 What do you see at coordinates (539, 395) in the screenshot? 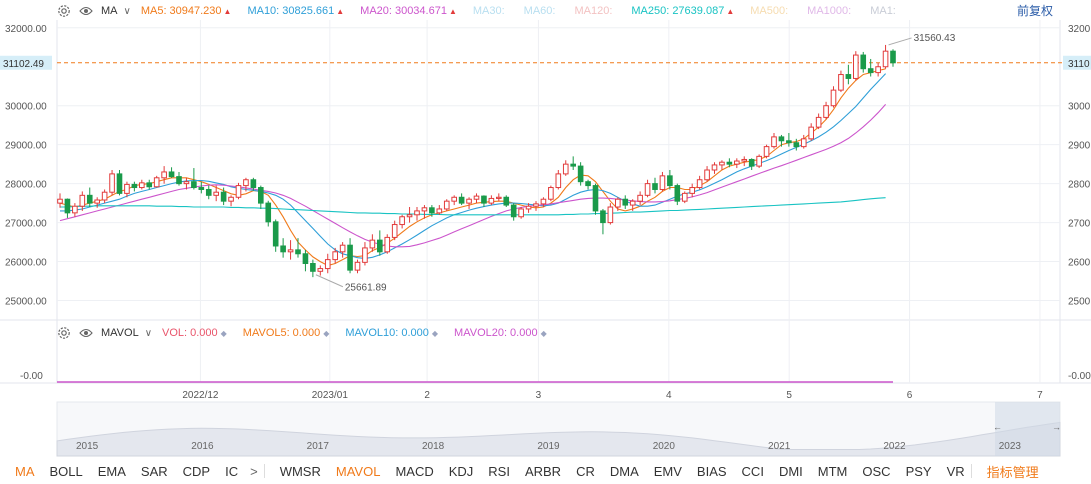
I see `x-tick-label: 3` at bounding box center [539, 395].